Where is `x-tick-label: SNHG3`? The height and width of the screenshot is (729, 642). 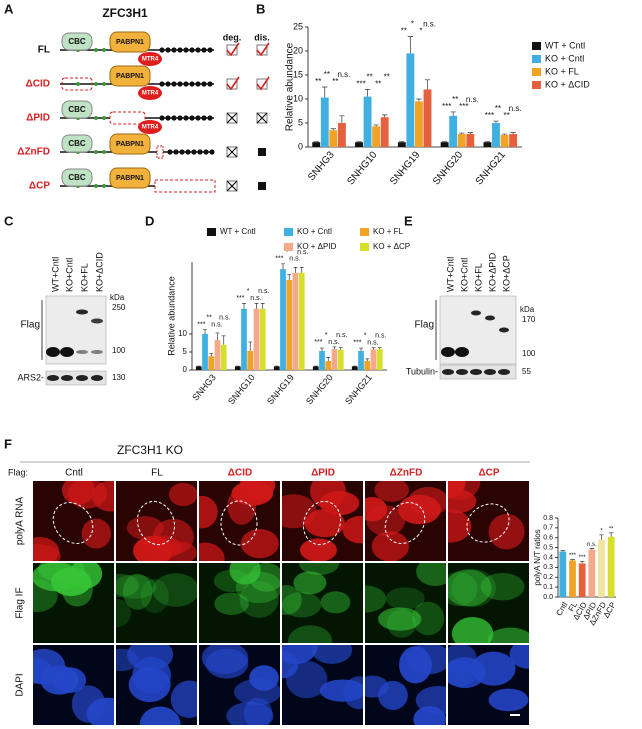
x-tick-label: SNHG3 is located at coordinates (204, 387).